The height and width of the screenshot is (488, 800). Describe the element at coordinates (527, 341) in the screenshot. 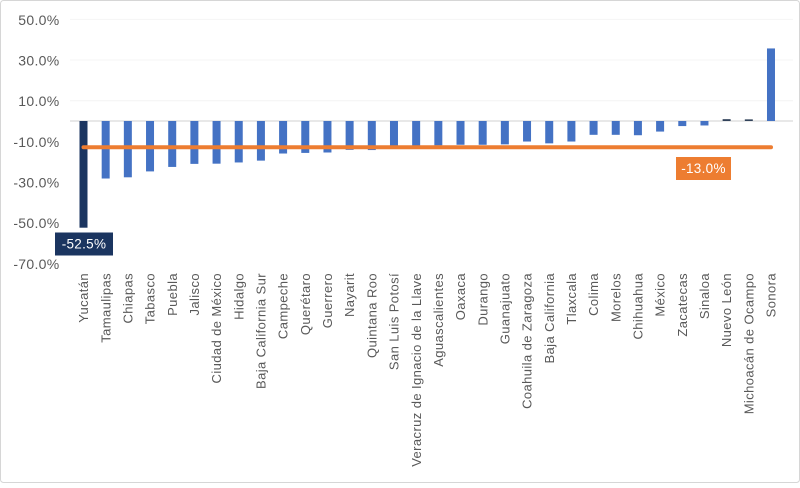

I see `svg-text: Coahuila de Zaragoza` at that location.